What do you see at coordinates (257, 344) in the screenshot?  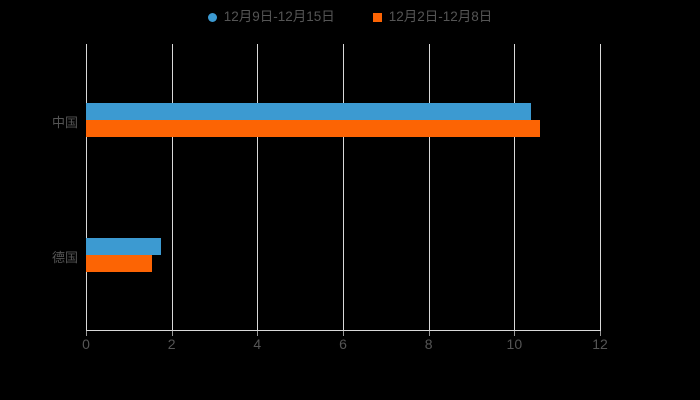 I see `x-tick-label: 4` at bounding box center [257, 344].